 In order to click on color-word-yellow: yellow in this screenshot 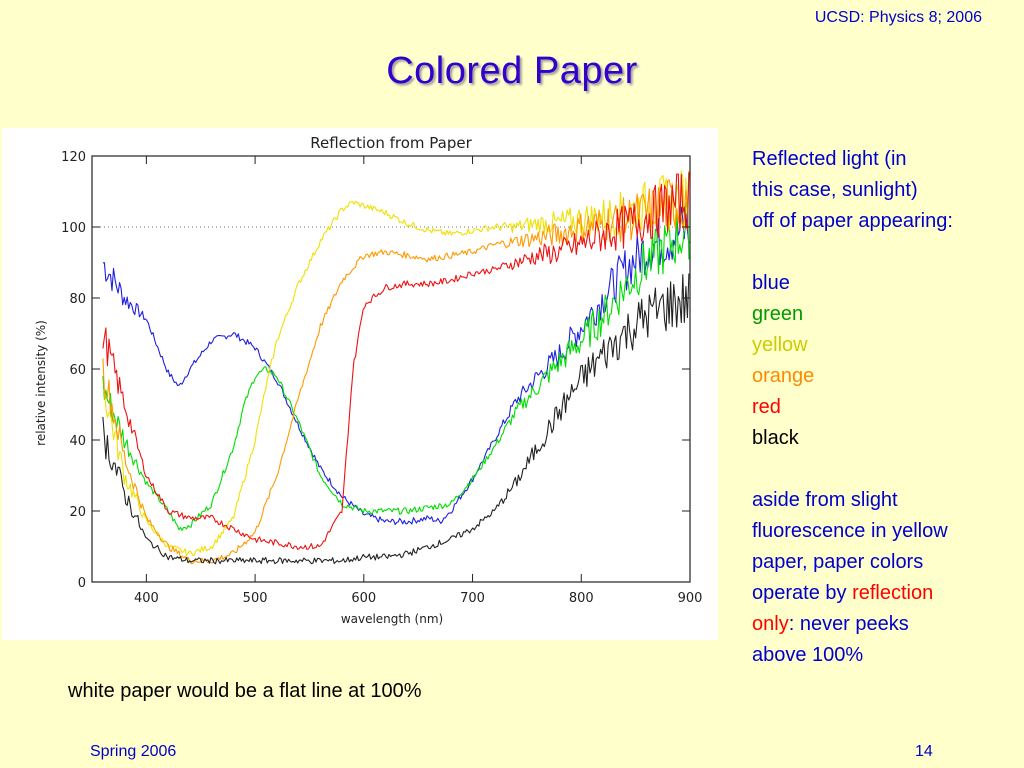, I will do `click(780, 345)`.